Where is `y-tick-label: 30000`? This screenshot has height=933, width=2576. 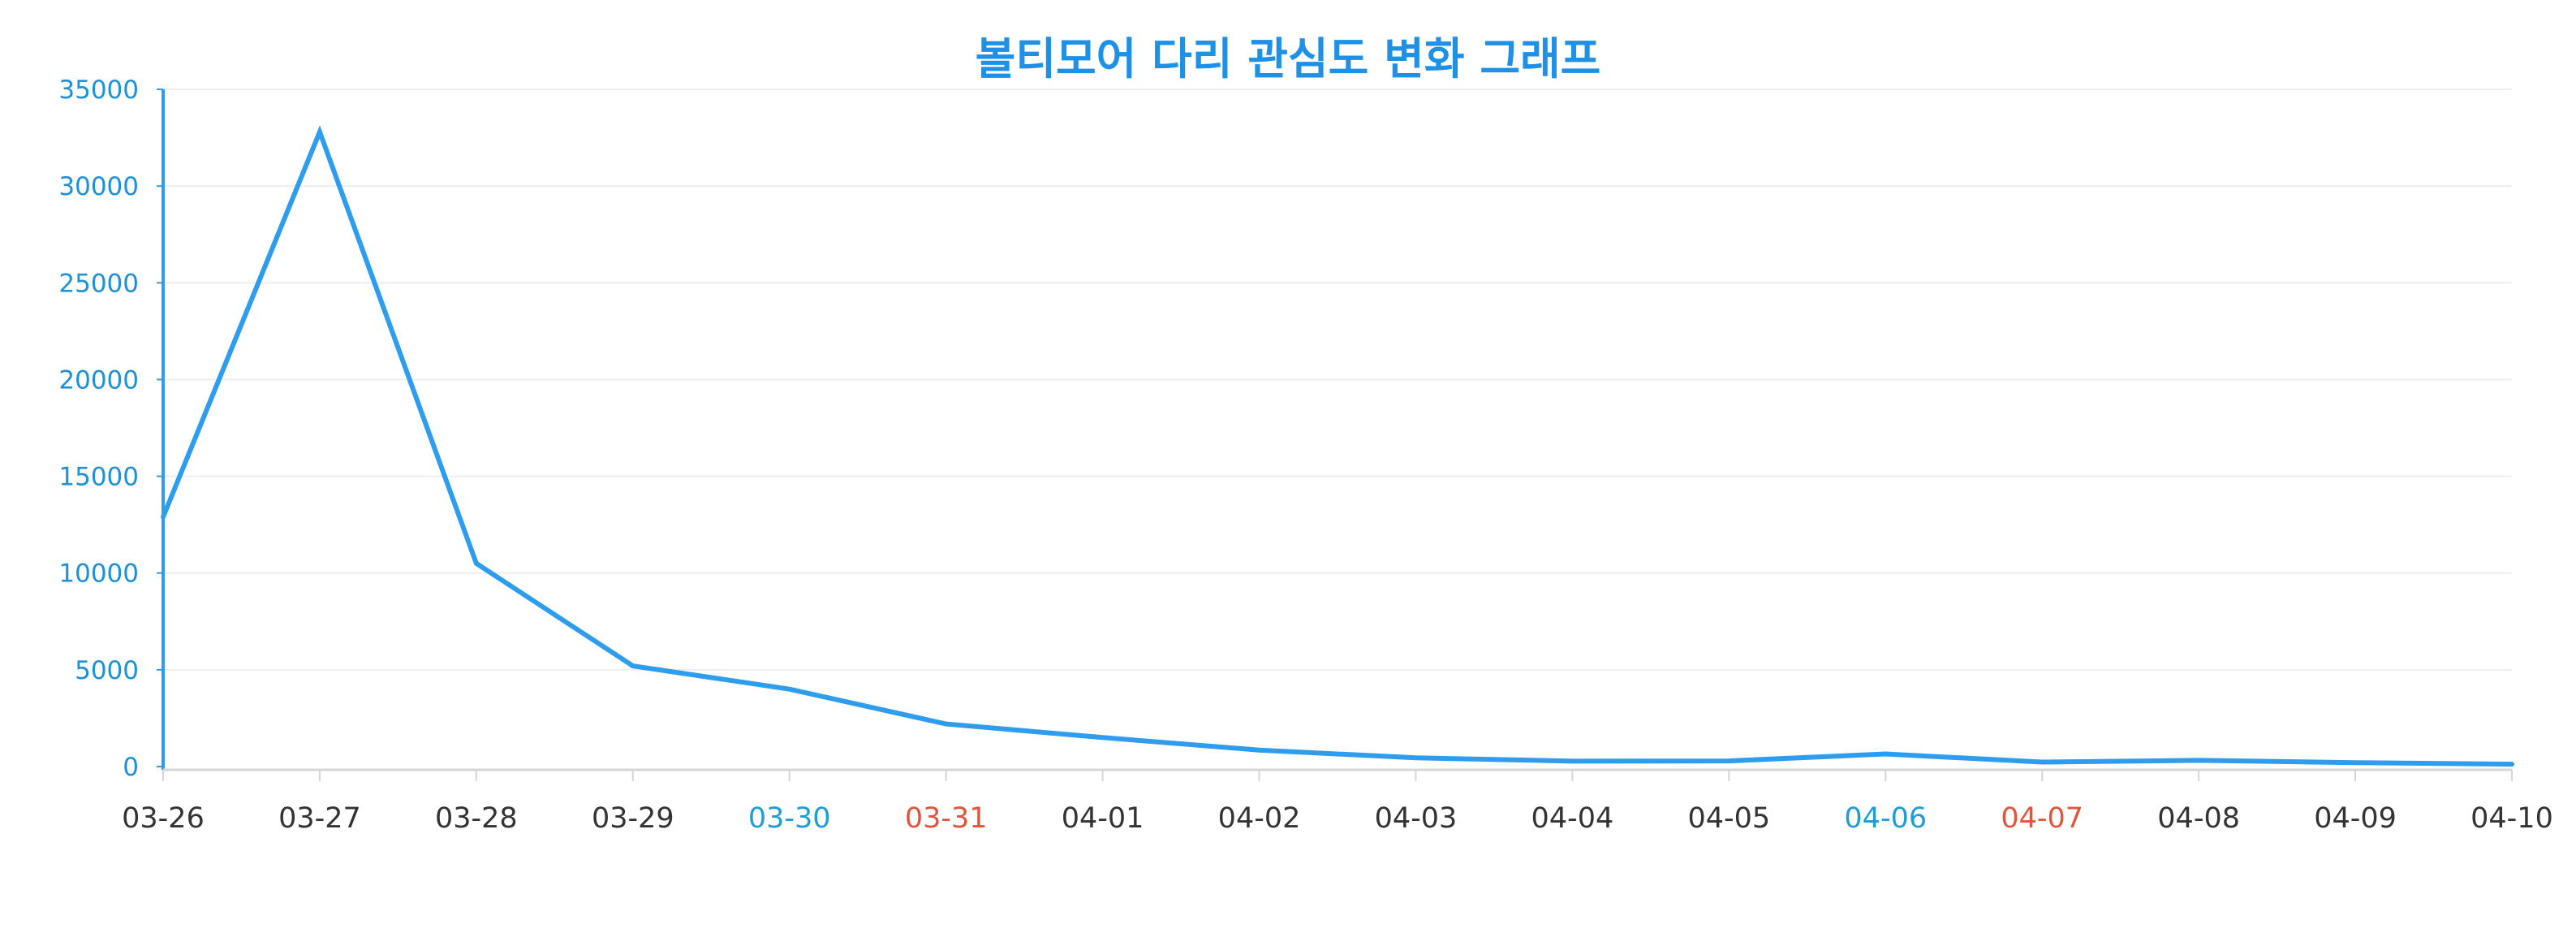 y-tick-label: 30000 is located at coordinates (99, 186).